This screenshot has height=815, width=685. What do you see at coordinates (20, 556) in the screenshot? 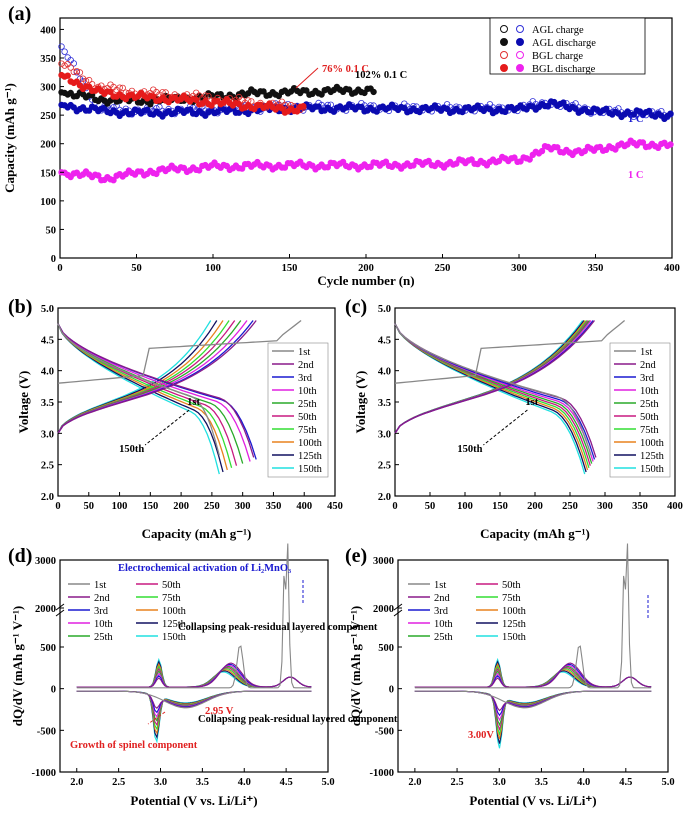
I see `panel-d-label: (d)` at bounding box center [20, 556].